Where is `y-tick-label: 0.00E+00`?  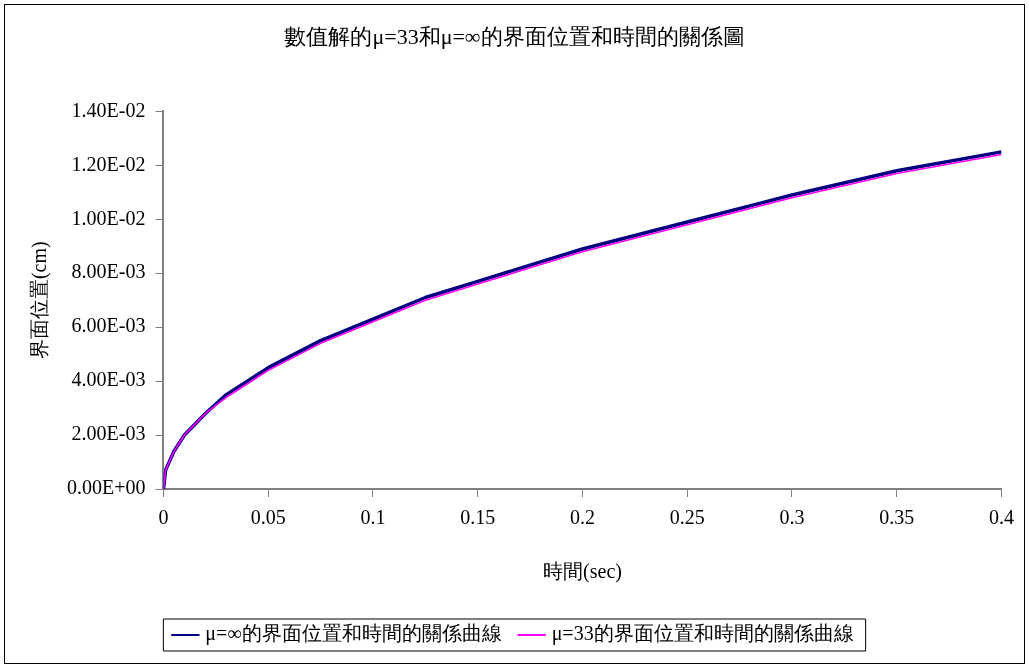 y-tick-label: 0.00E+00 is located at coordinates (106, 487).